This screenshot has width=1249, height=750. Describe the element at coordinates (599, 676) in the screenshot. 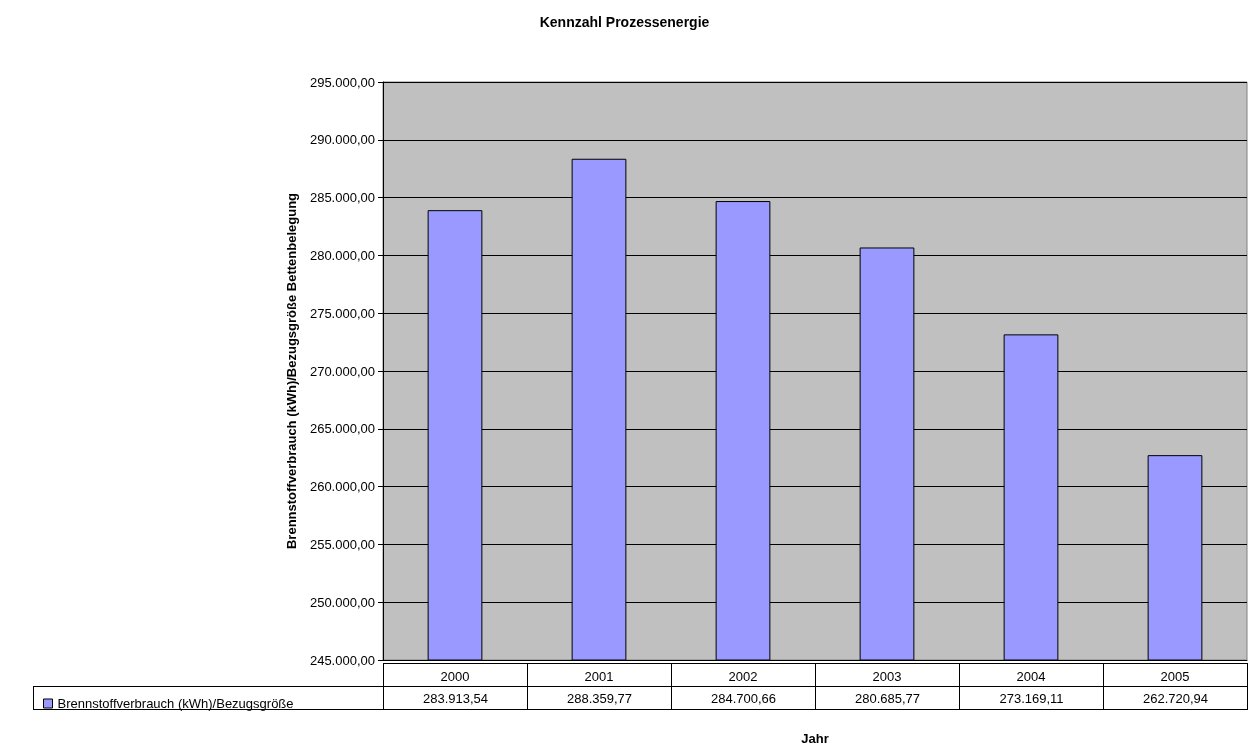

I see `x-tick-label: 2001` at that location.